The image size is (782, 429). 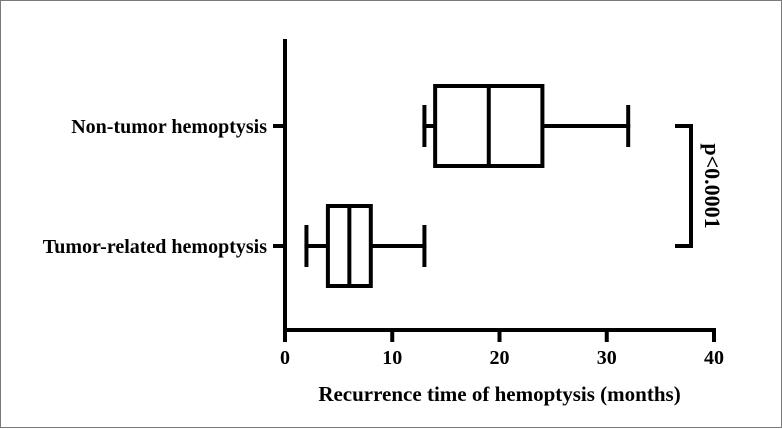 I want to click on x-tick-label: 40, so click(x=714, y=358).